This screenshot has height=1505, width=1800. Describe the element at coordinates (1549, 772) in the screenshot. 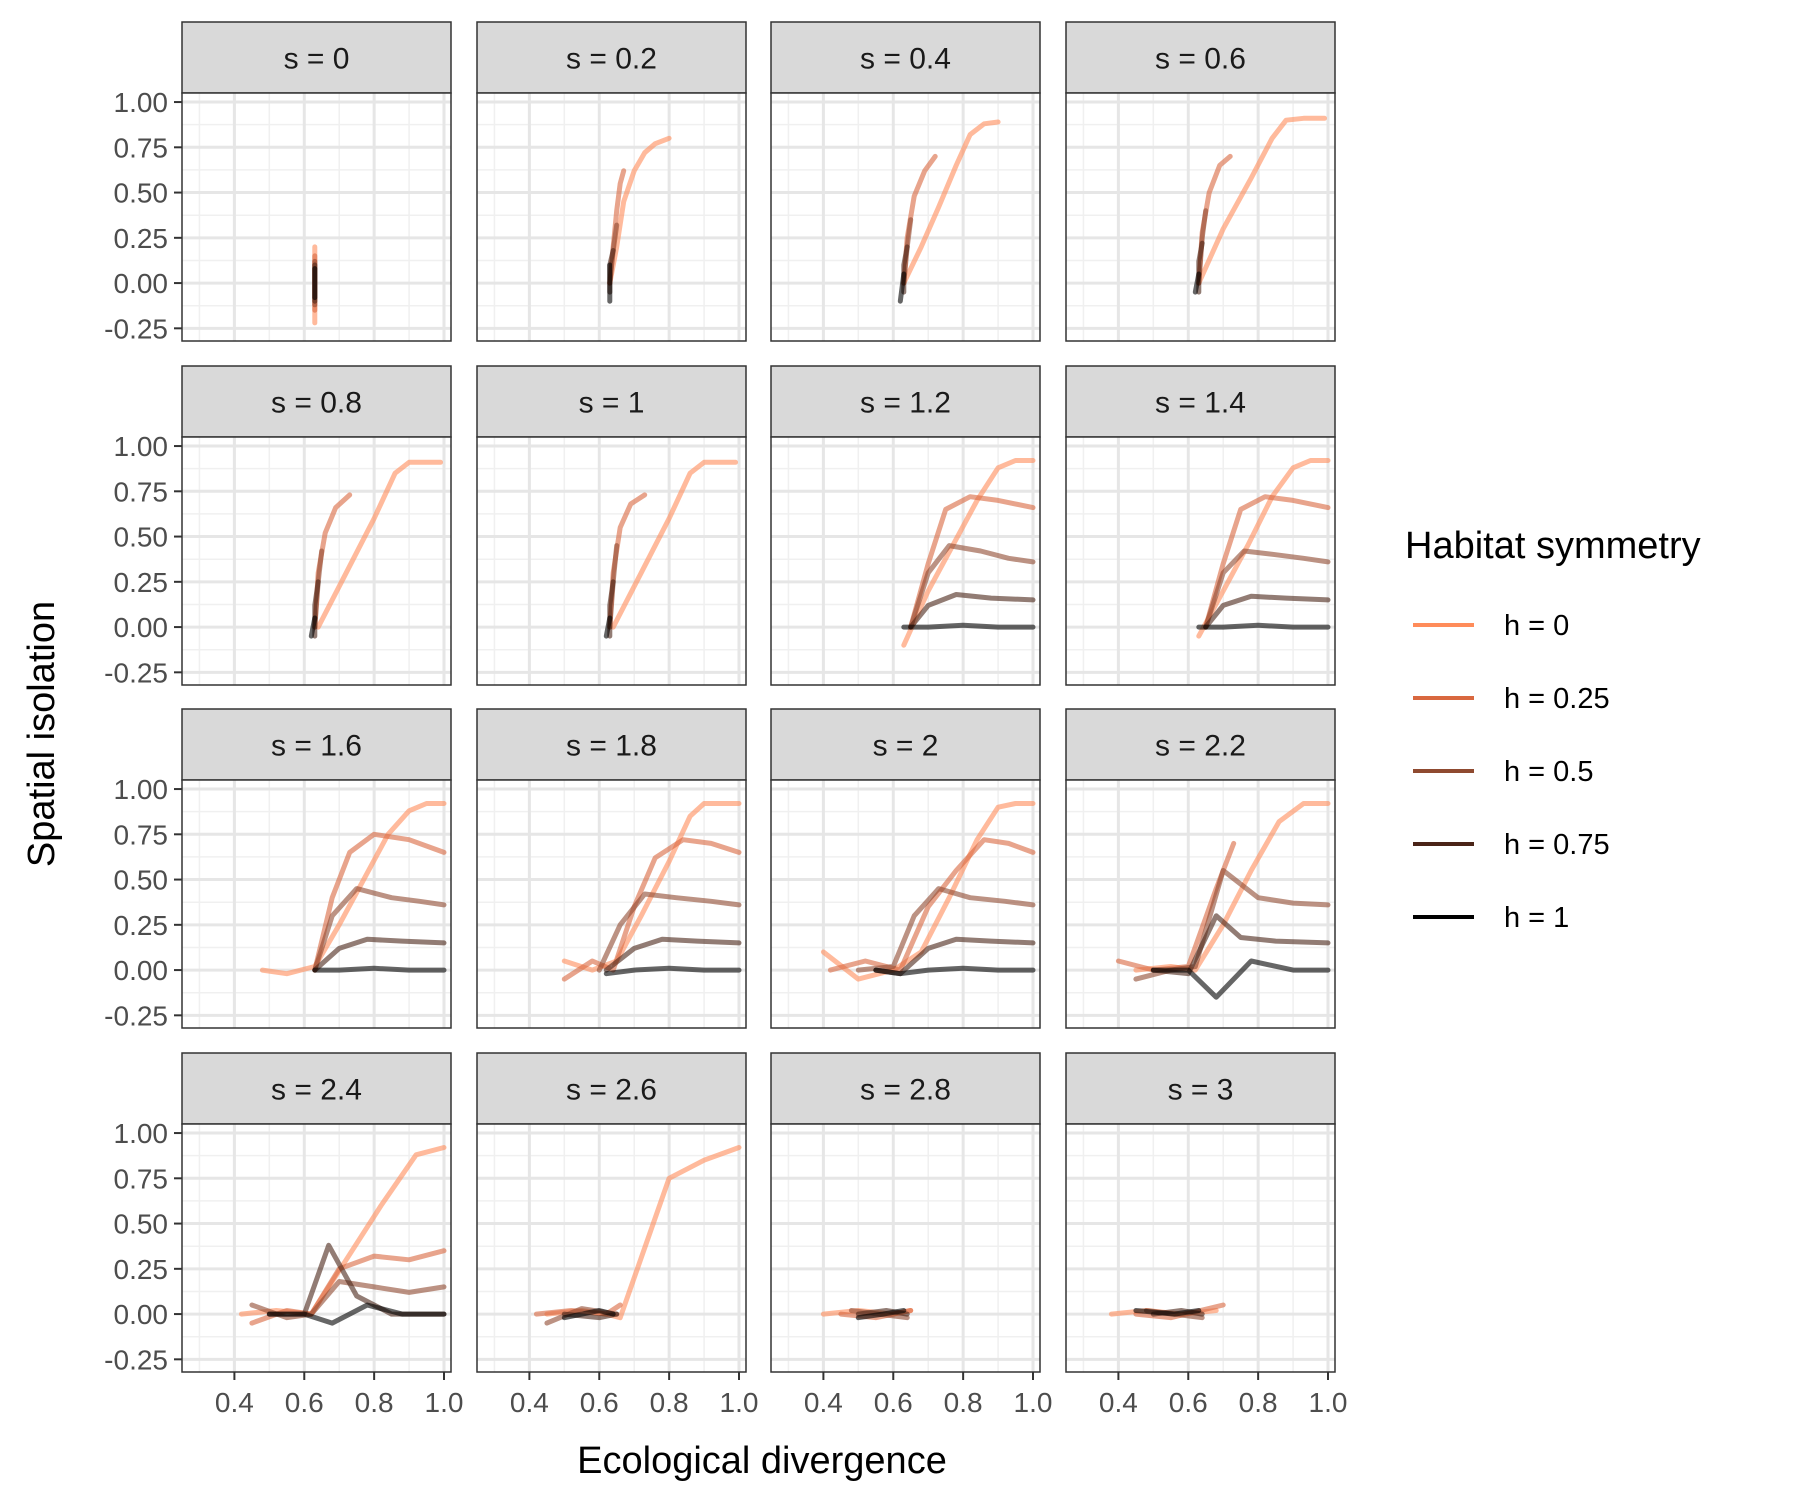

I see `legend-label: h = 0.5` at that location.